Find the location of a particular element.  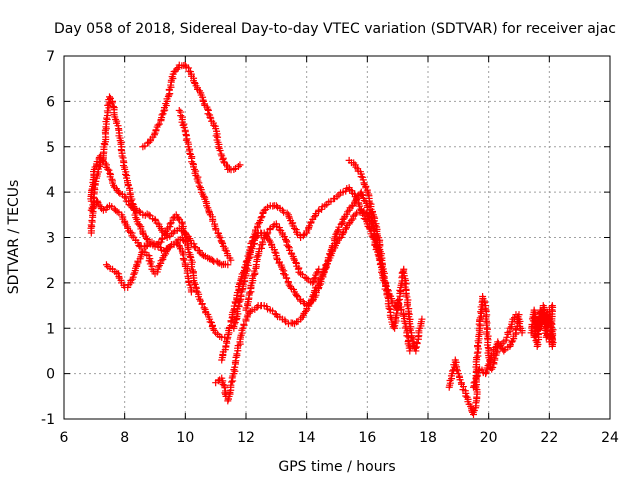

x-tick-label: 22 is located at coordinates (549, 438).